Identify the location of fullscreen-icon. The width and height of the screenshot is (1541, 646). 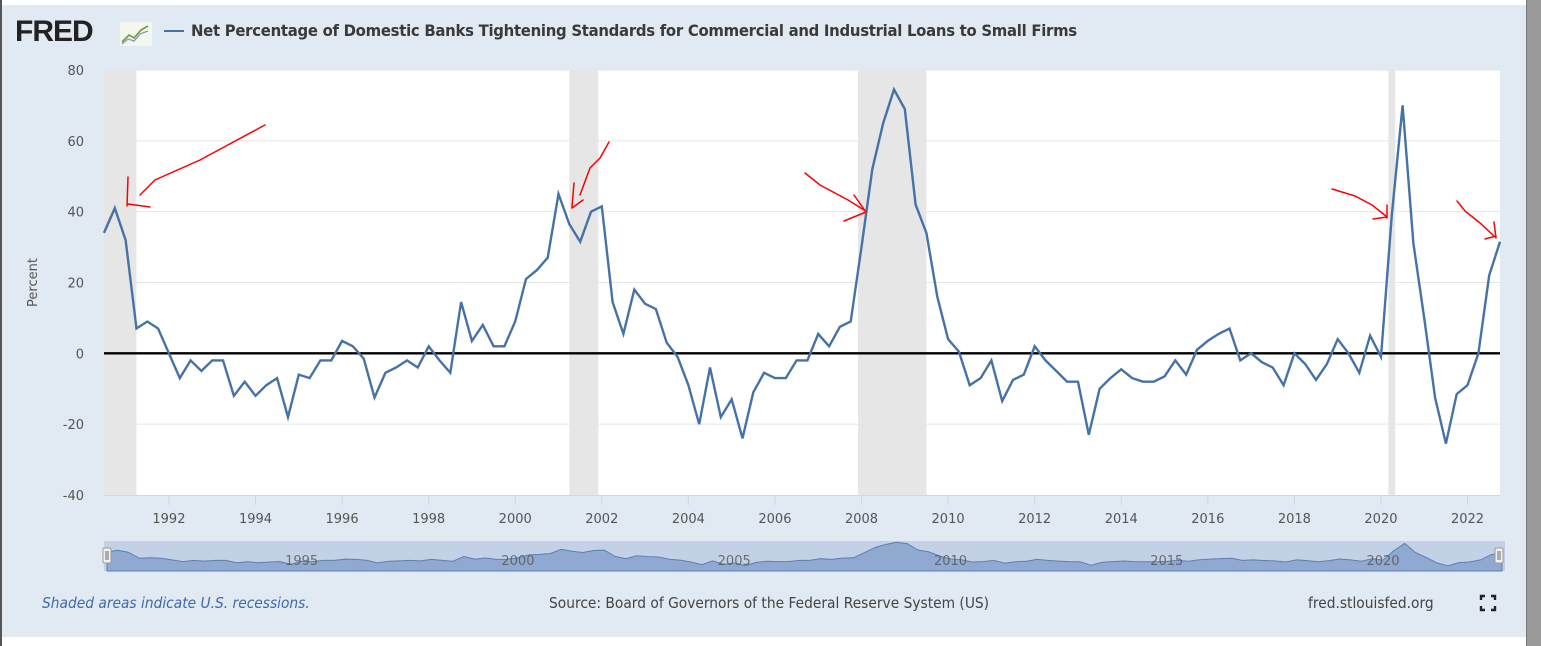
(1488, 603).